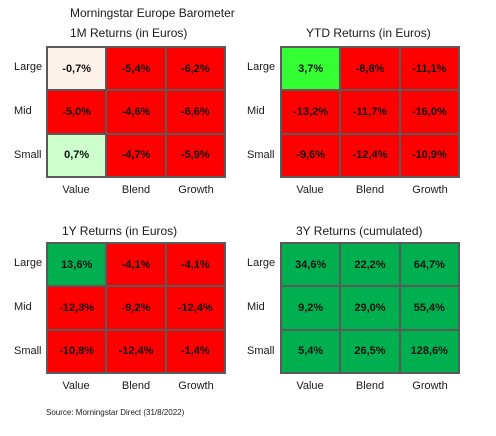 The image size is (496, 436). I want to click on heatmap-cell-small-blend: 26,5%, so click(370, 351).